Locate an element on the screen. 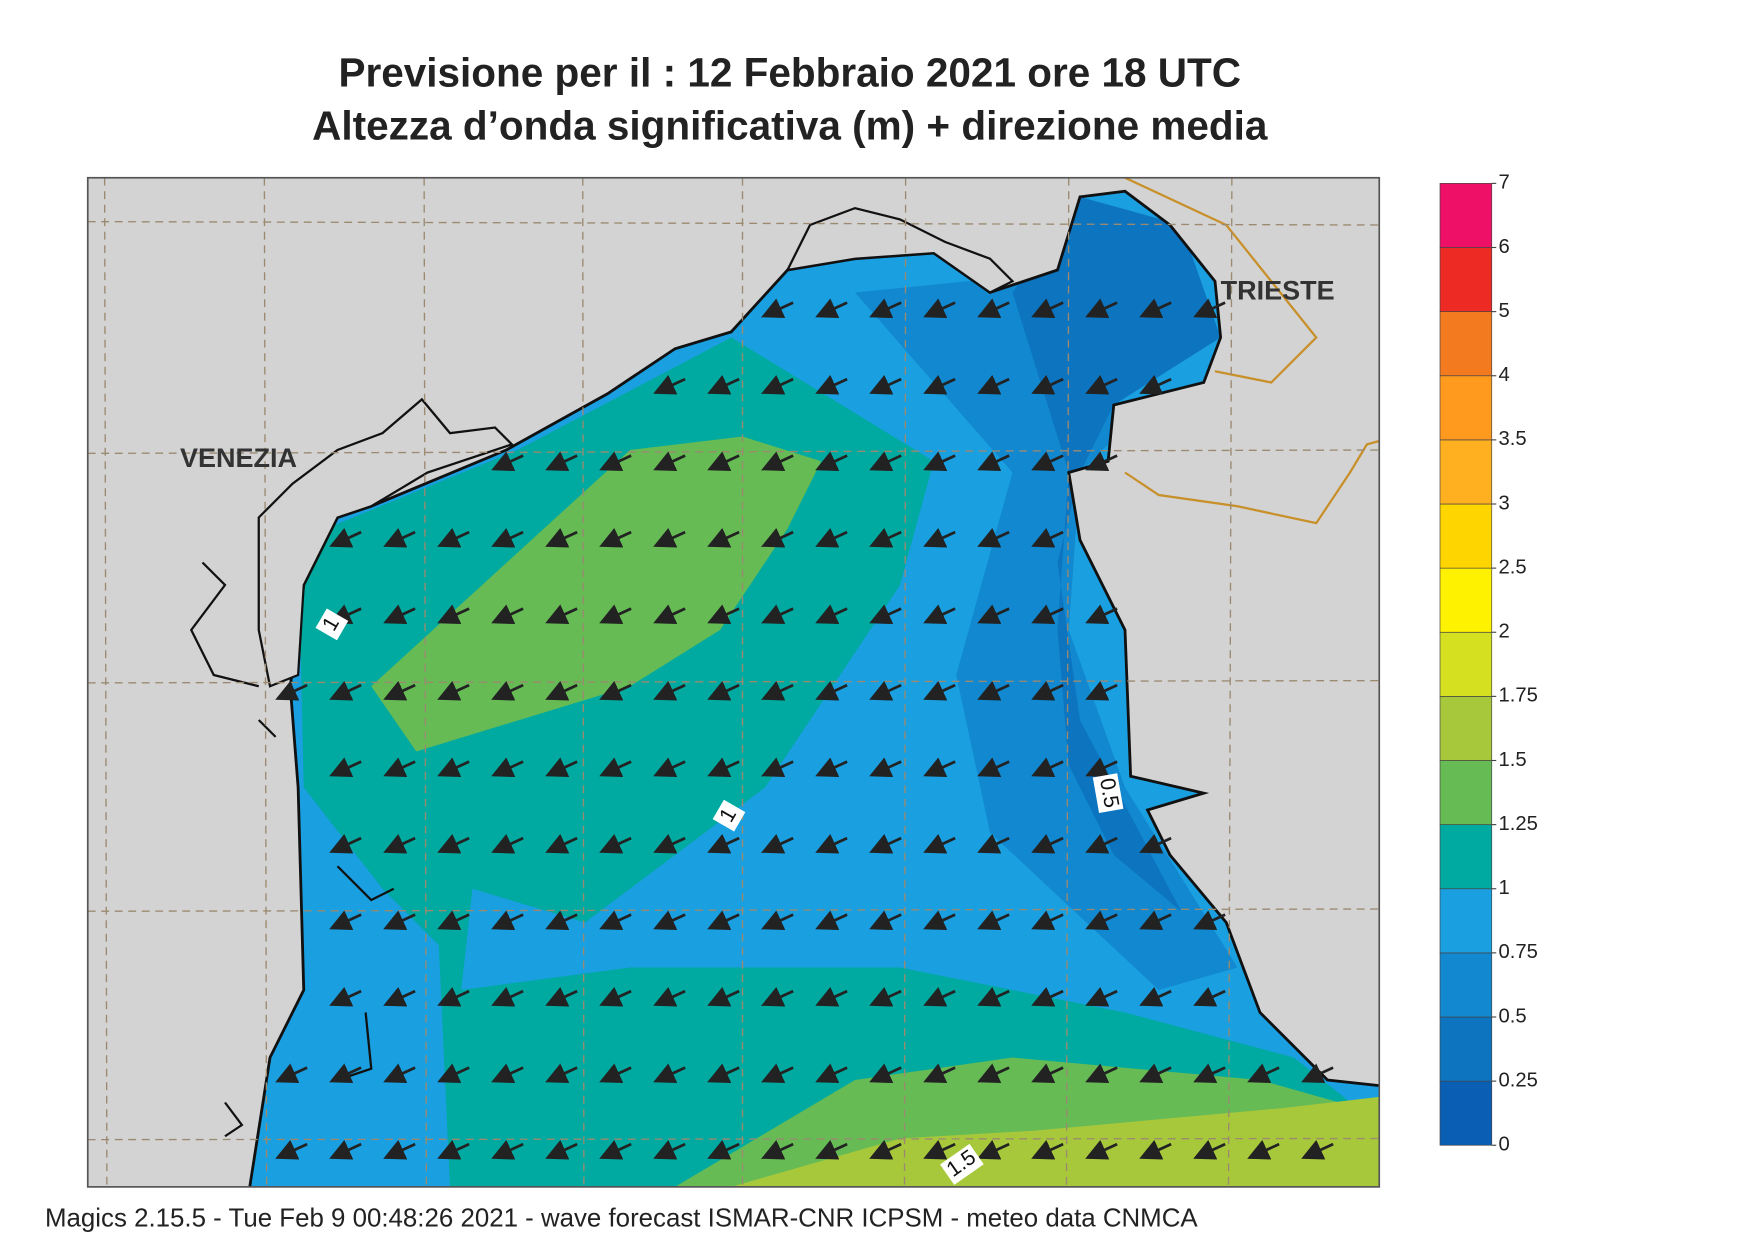 This screenshot has height=1242, width=1755. contour-label: 0.5 is located at coordinates (1108, 793).